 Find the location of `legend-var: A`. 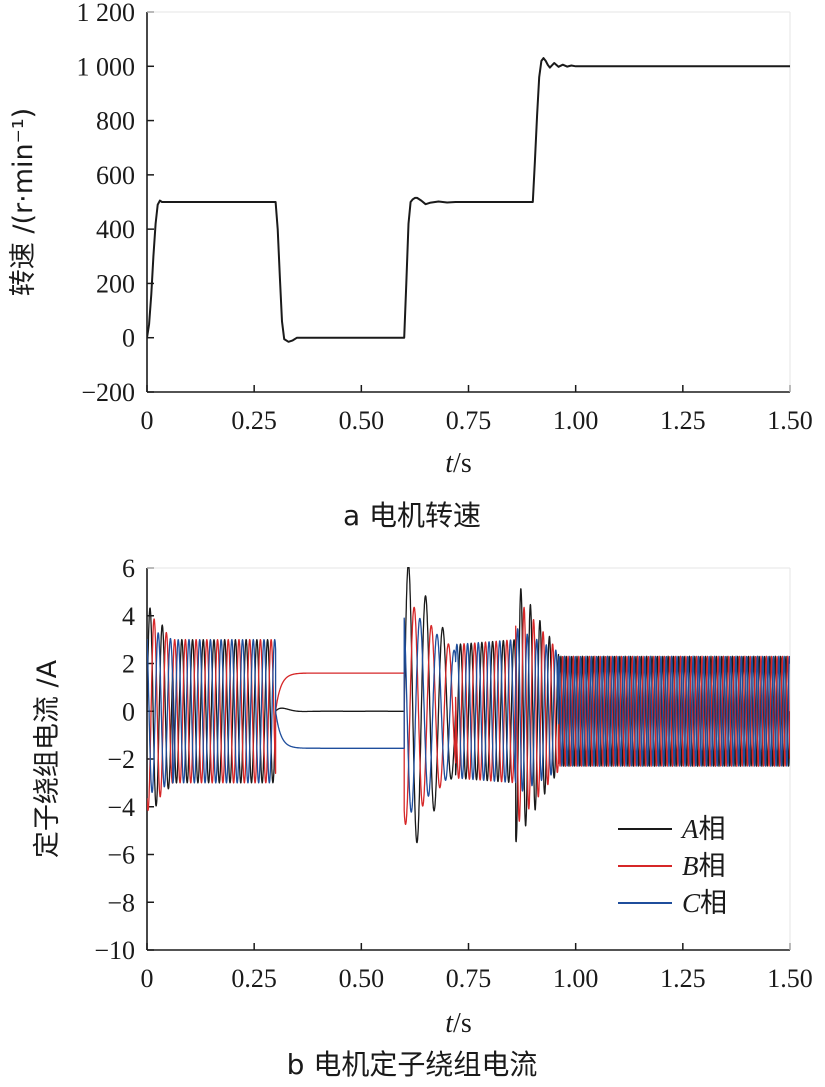

legend-var: A is located at coordinates (689, 829).